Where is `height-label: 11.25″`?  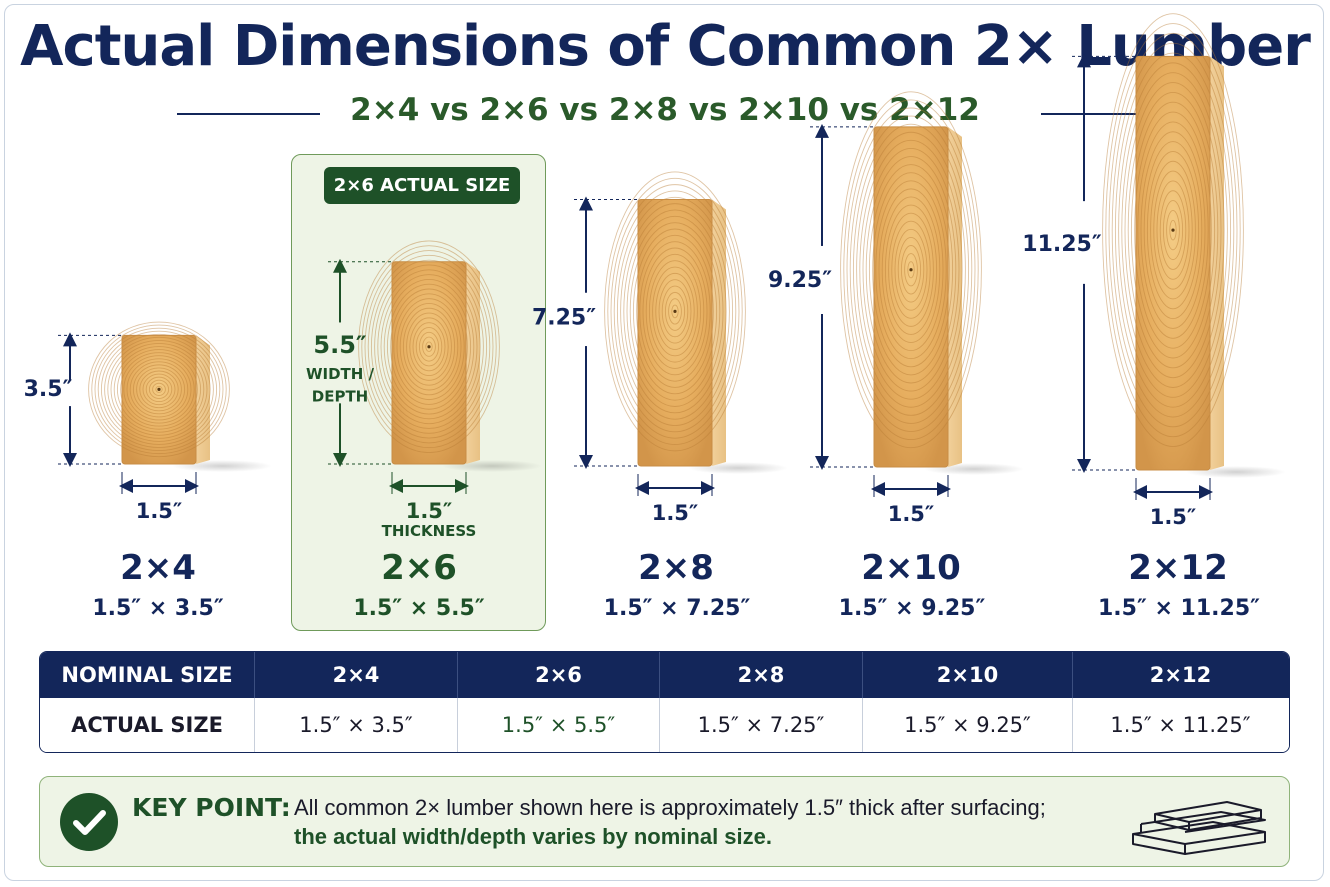 height-label: 11.25″ is located at coordinates (1062, 244).